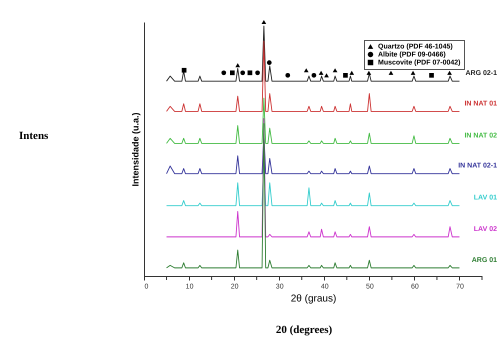 The image size is (499, 340). Describe the element at coordinates (135, 149) in the screenshot. I see `y-axis-title: Intensidade (u.a.)` at that location.